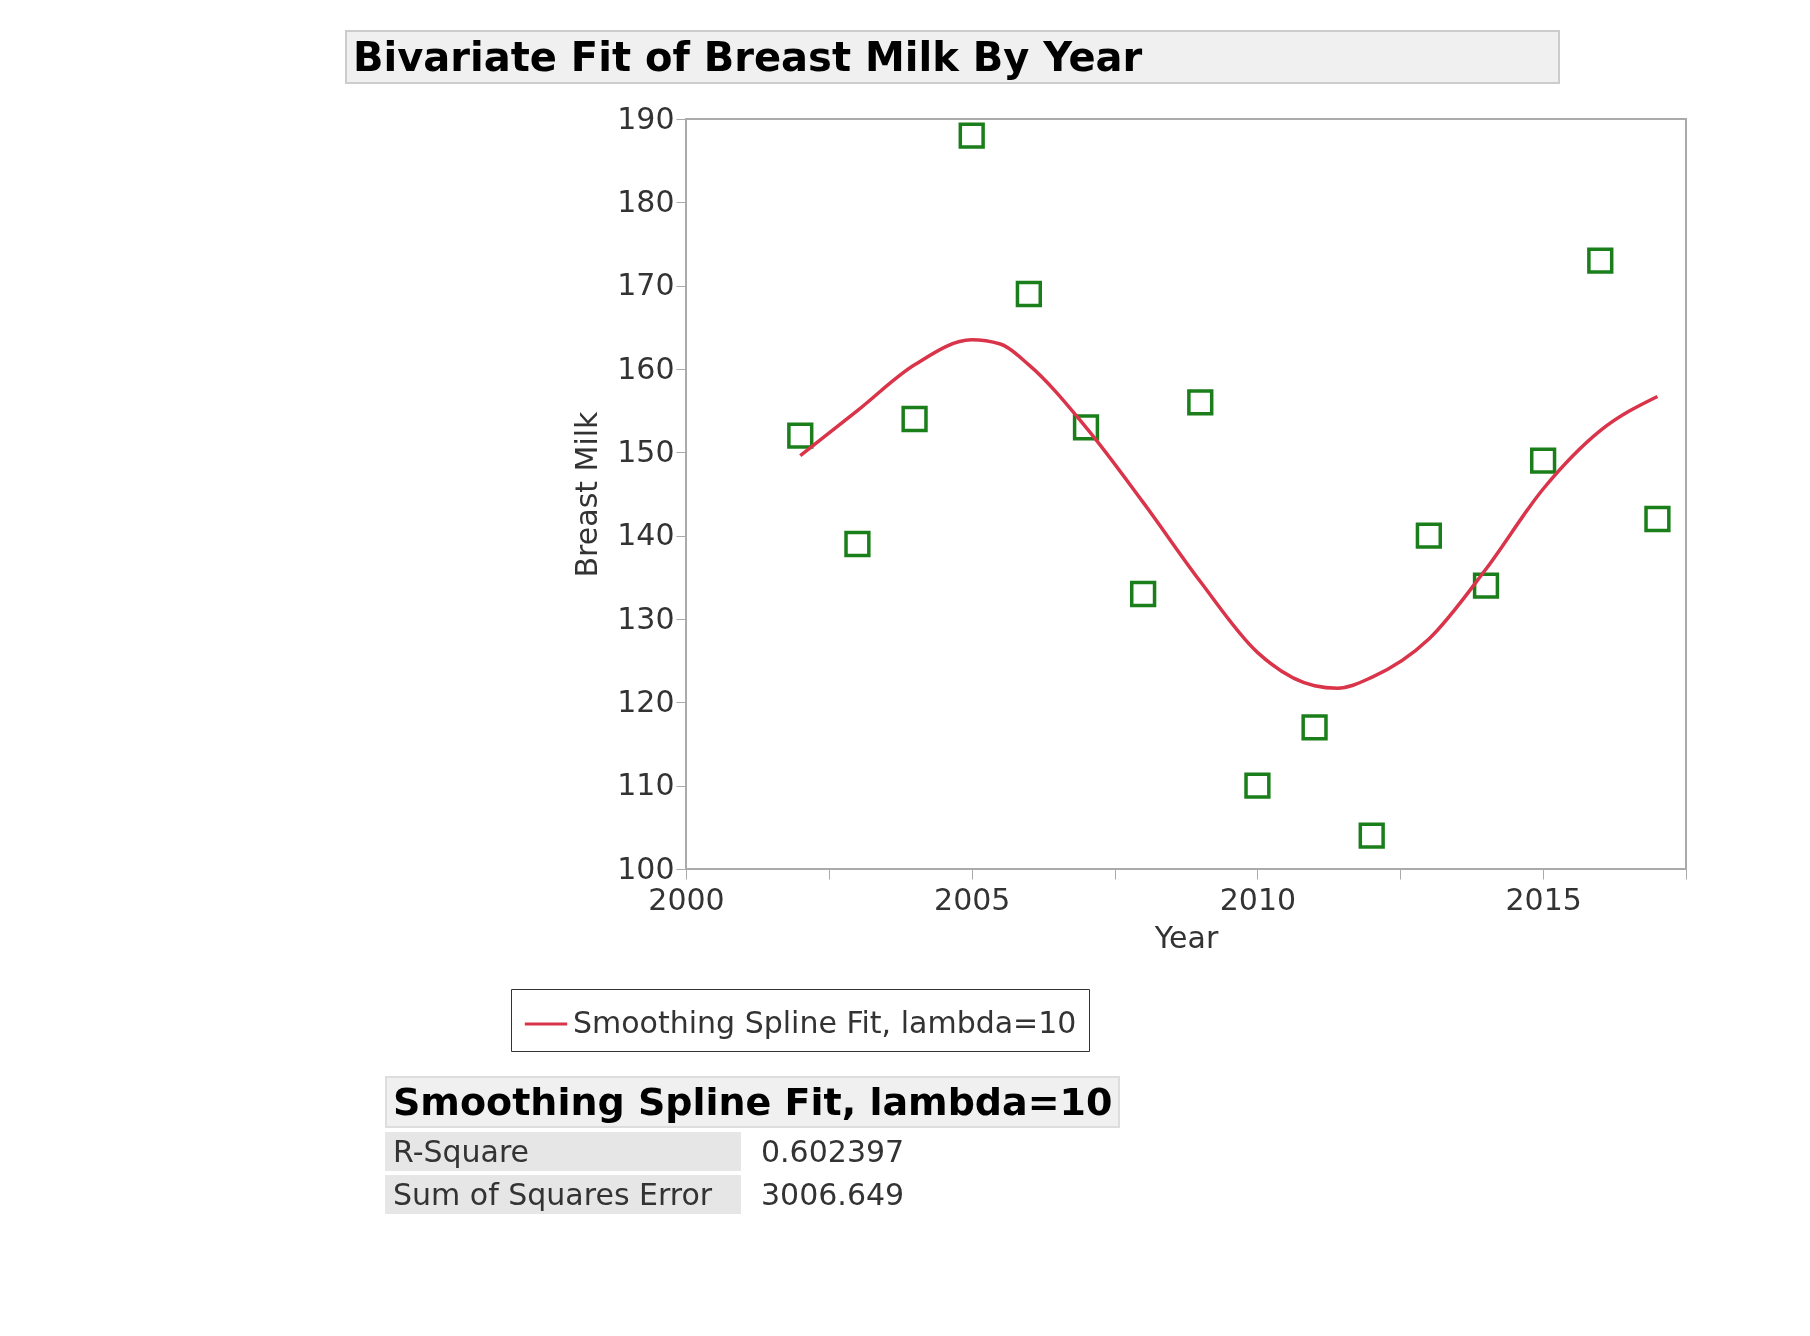 Image resolution: width=1810 pixels, height=1336 pixels. Describe the element at coordinates (972, 899) in the screenshot. I see `x-tick-label: 2005` at that location.